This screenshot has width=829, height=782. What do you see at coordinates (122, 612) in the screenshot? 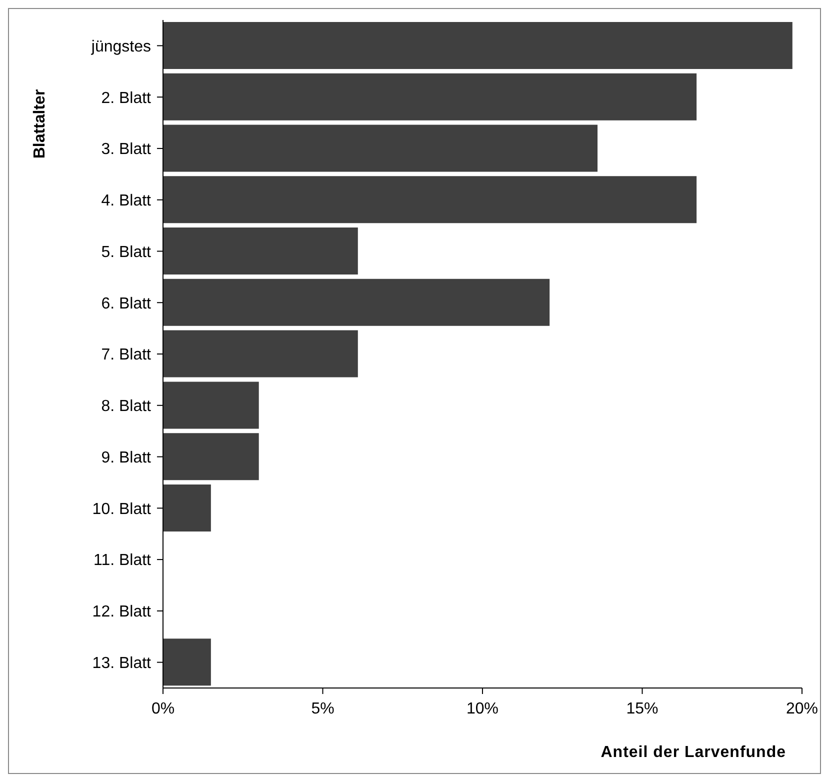
I see `y-tick-label: 12. Blatt` at bounding box center [122, 612].